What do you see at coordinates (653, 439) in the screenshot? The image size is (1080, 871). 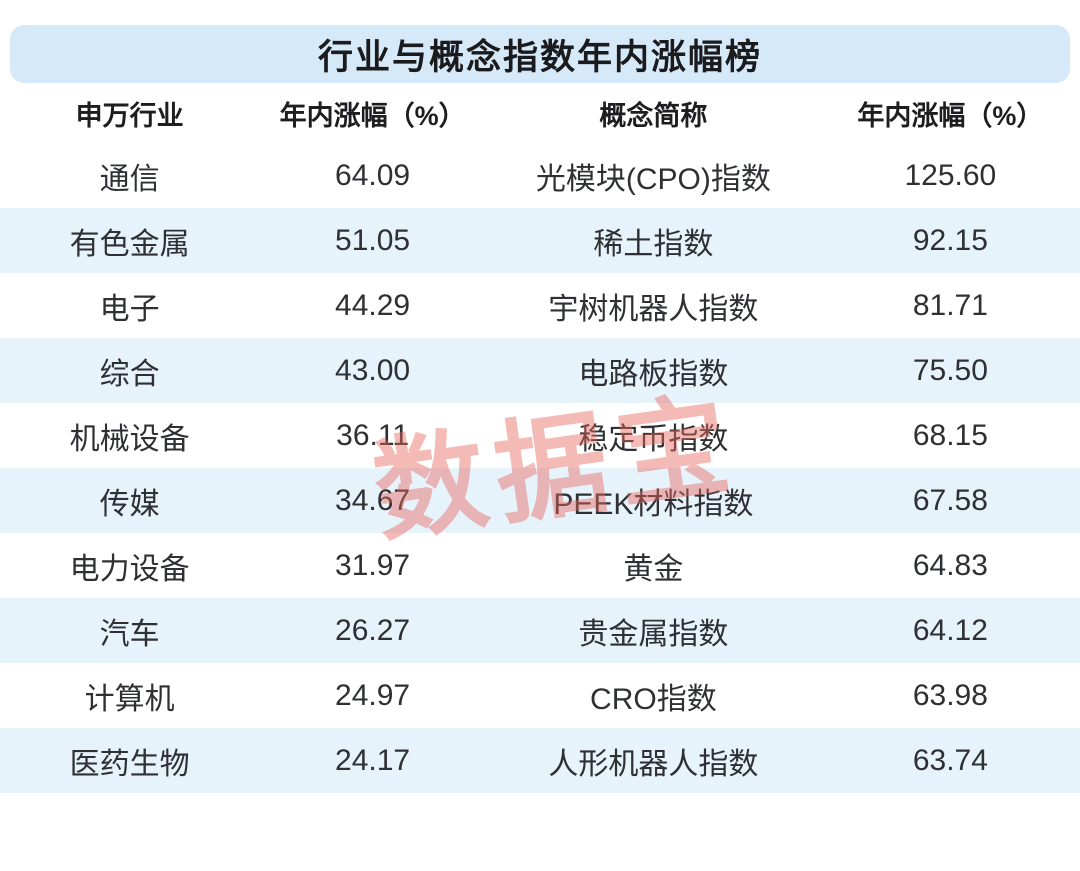 I see `concept-name: 稳定币指数` at bounding box center [653, 439].